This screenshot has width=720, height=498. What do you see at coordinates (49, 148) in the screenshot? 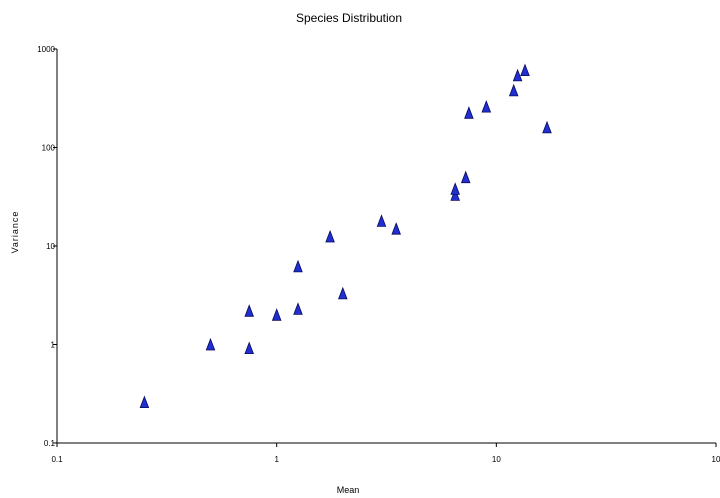
I see `y-tick-label: 100` at bounding box center [49, 148].